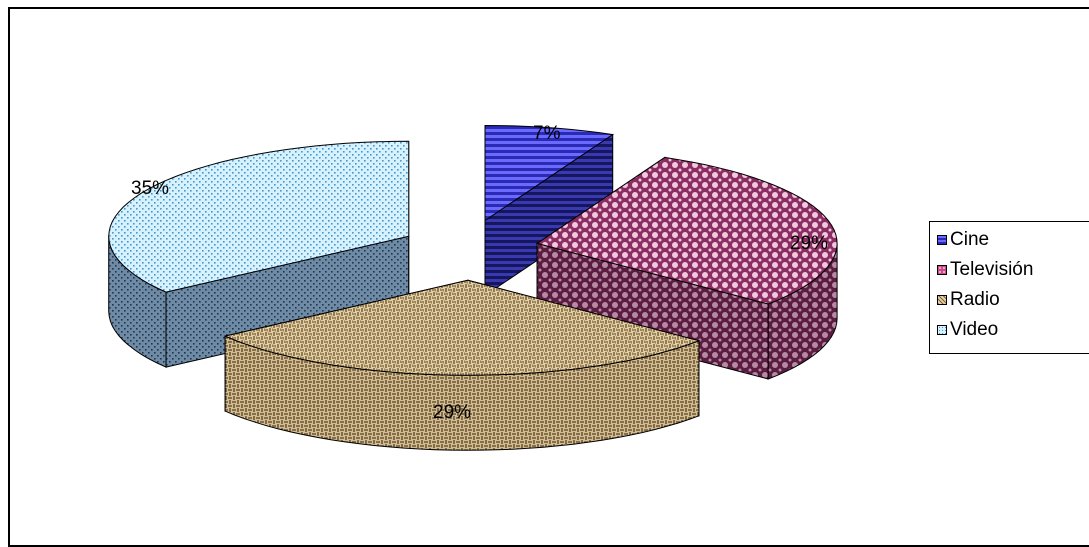  Describe the element at coordinates (942, 300) in the screenshot. I see `legend-swatch-radio` at that location.